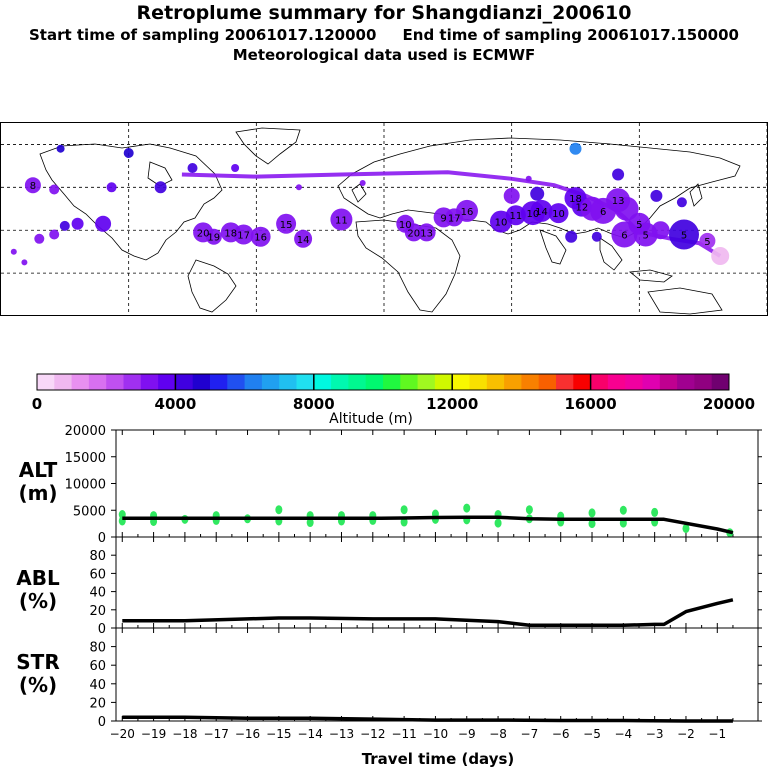 The height and width of the screenshot is (768, 768). I want to click on plume-cluster-label-27: 5, so click(684, 236).